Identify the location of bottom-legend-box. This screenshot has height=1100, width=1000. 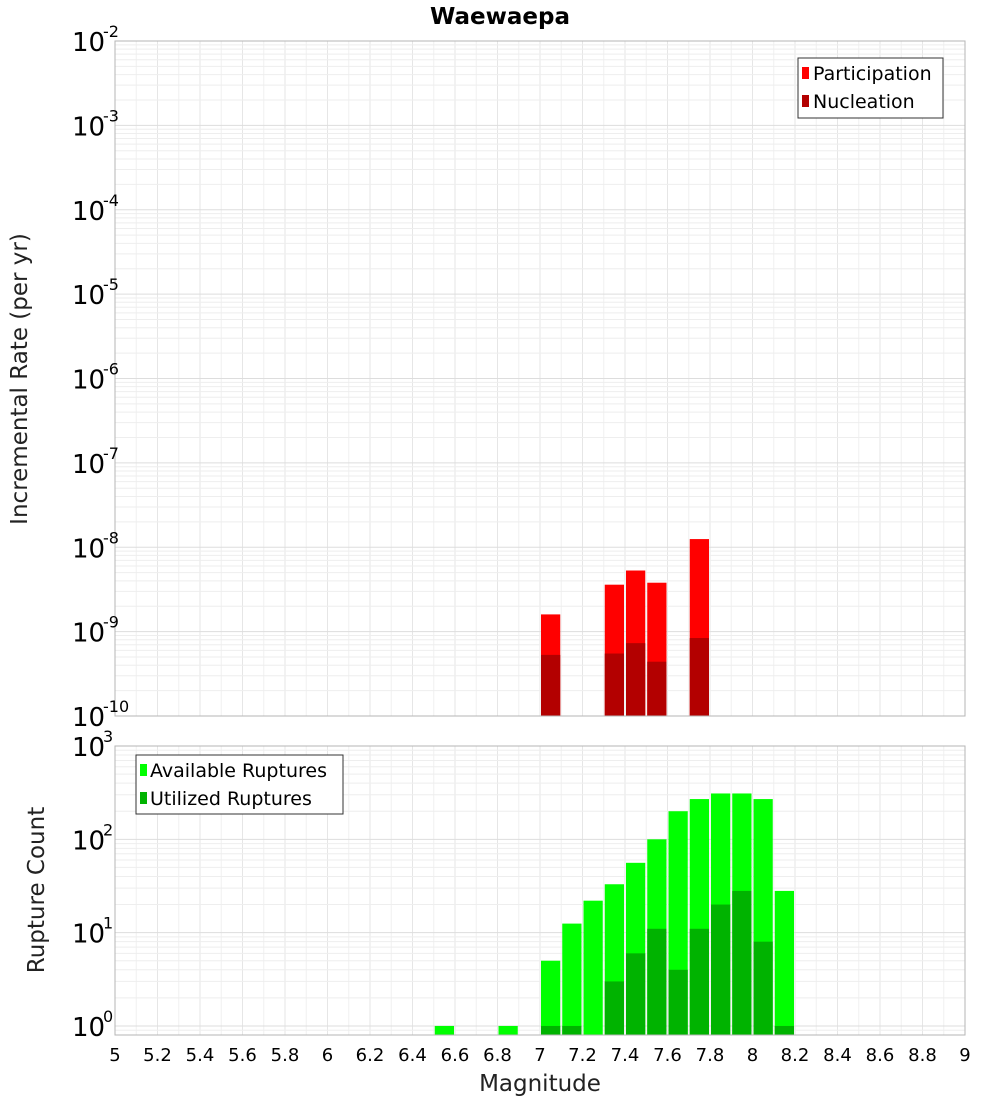
(239, 784).